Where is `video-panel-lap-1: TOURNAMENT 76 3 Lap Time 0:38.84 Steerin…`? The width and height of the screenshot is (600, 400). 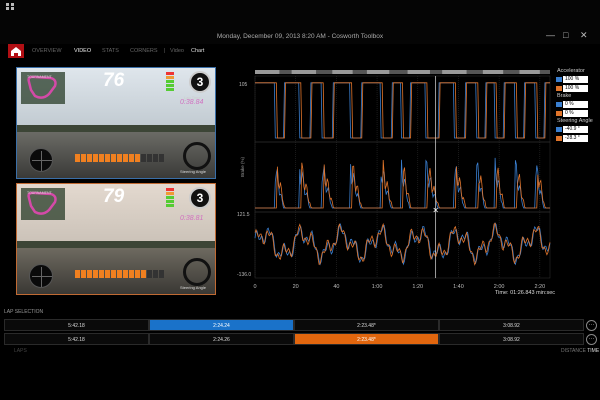
video-panel-lap-1: TOURNAMENT 76 3 Lap Time 0:38.84 Steerin… is located at coordinates (116, 123).